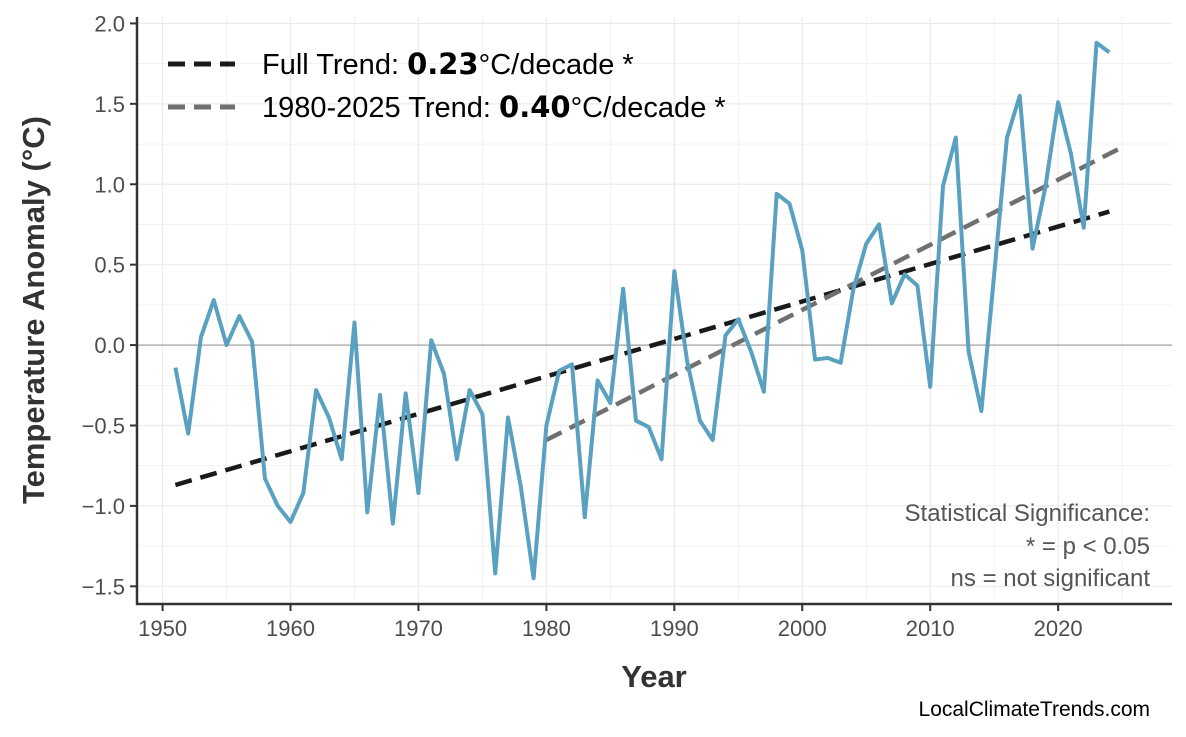  What do you see at coordinates (654, 676) in the screenshot?
I see `x-axis-title: Year` at bounding box center [654, 676].